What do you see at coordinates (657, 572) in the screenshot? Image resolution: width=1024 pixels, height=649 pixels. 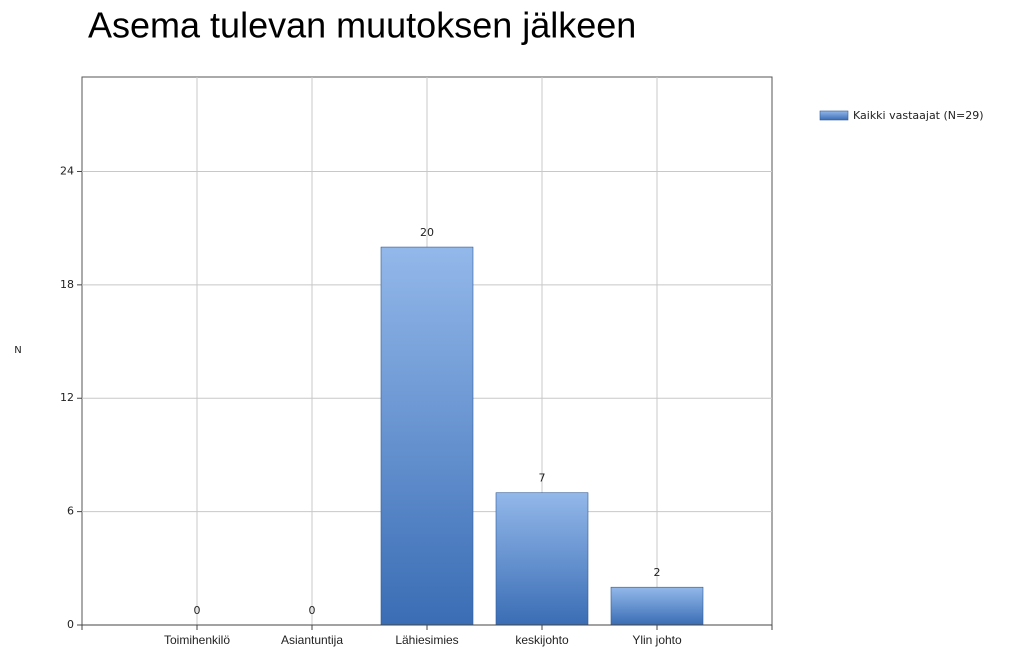 I see `data-label: 2` at bounding box center [657, 572].